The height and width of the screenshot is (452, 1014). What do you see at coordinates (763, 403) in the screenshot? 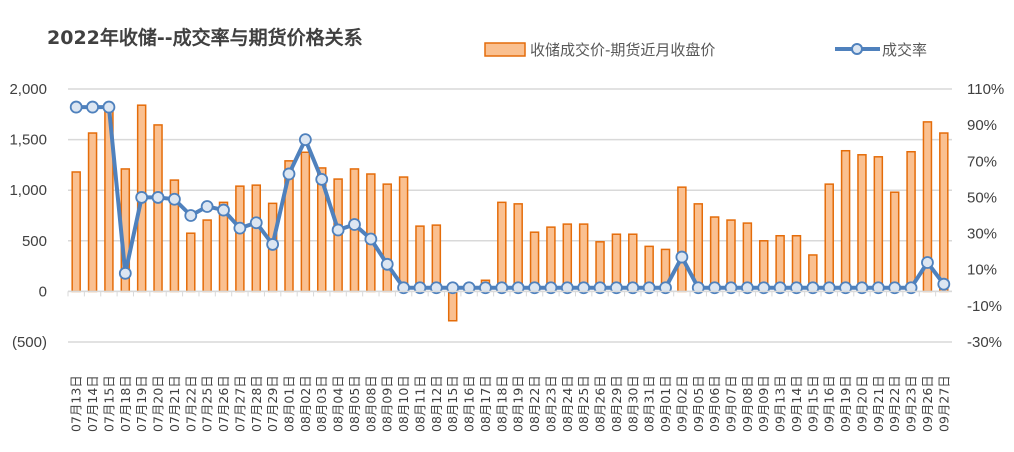
I see `x-tick-label: 09月09日` at bounding box center [763, 403].